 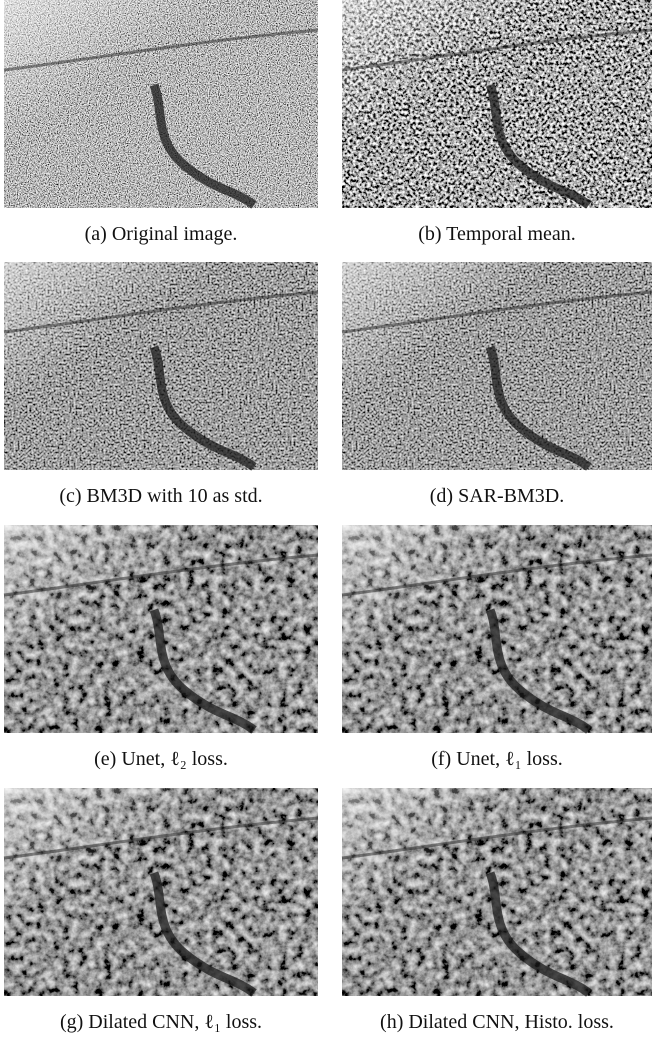 What do you see at coordinates (160, 496) in the screenshot?
I see `caption: (c) BM3D with 10 as std.` at bounding box center [160, 496].